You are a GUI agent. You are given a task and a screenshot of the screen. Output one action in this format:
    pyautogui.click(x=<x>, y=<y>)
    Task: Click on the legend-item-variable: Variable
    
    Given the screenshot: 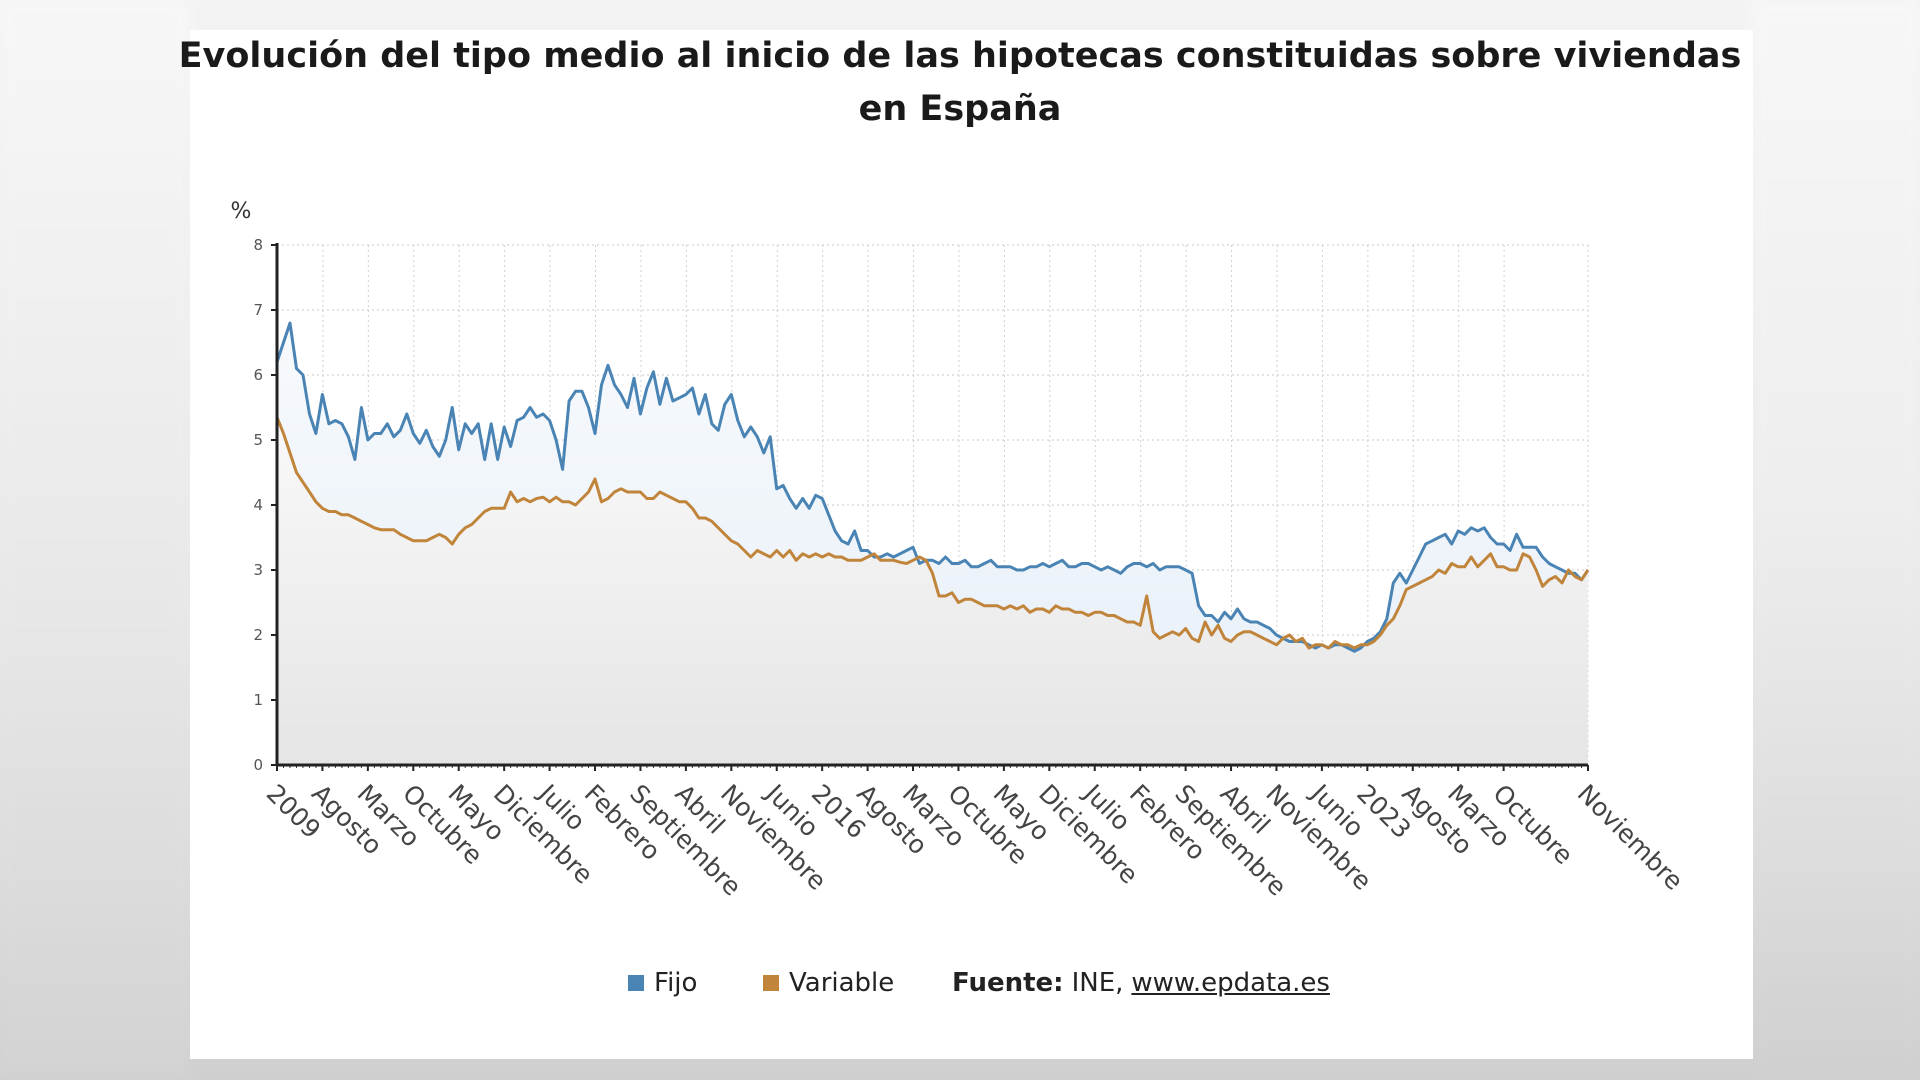 What is the action you would take?
    pyautogui.click(x=828, y=983)
    